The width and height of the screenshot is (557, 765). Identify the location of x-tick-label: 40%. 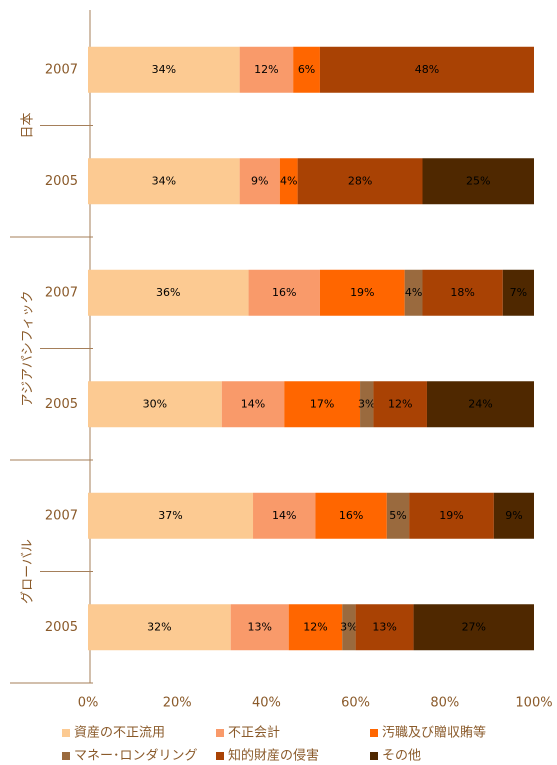
(266, 703).